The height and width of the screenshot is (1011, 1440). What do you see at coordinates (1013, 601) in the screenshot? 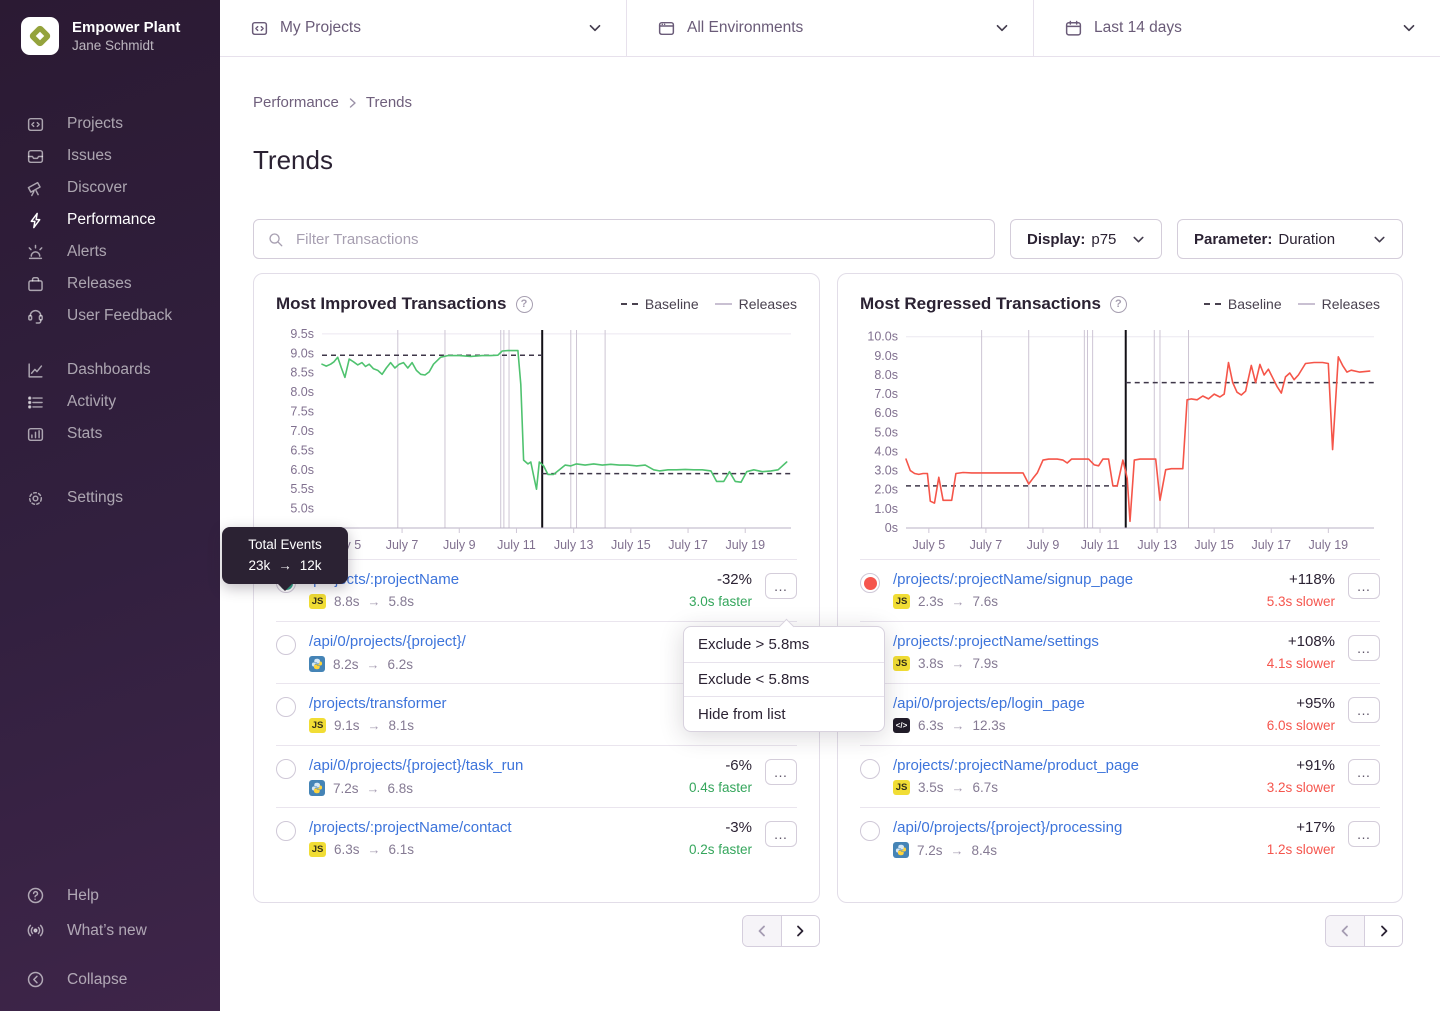
I see `duration-change: JS 2.3s → 7.6s` at bounding box center [1013, 601].